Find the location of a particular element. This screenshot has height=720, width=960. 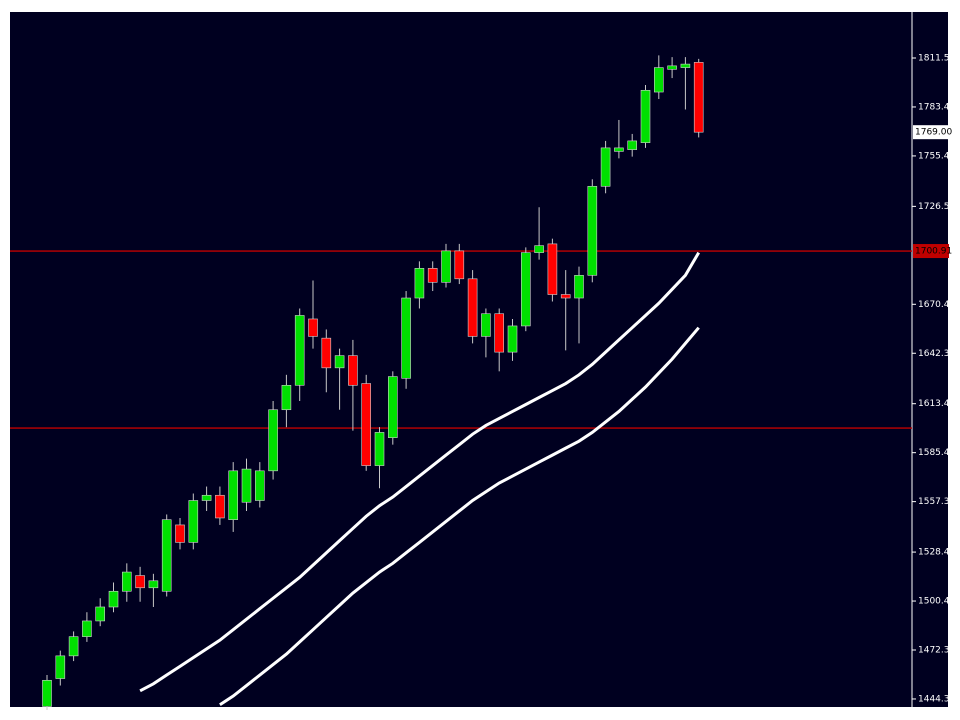

y-tick-label: 1642.35 is located at coordinates (936, 354).